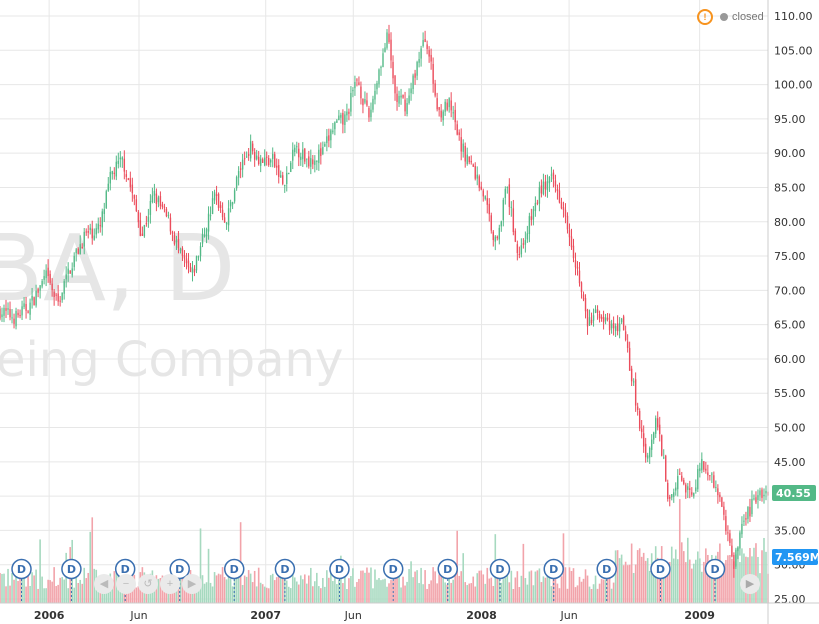 Image resolution: width=819 pixels, height=624 pixels. I want to click on scroll-right-icon: ▶, so click(192, 584).